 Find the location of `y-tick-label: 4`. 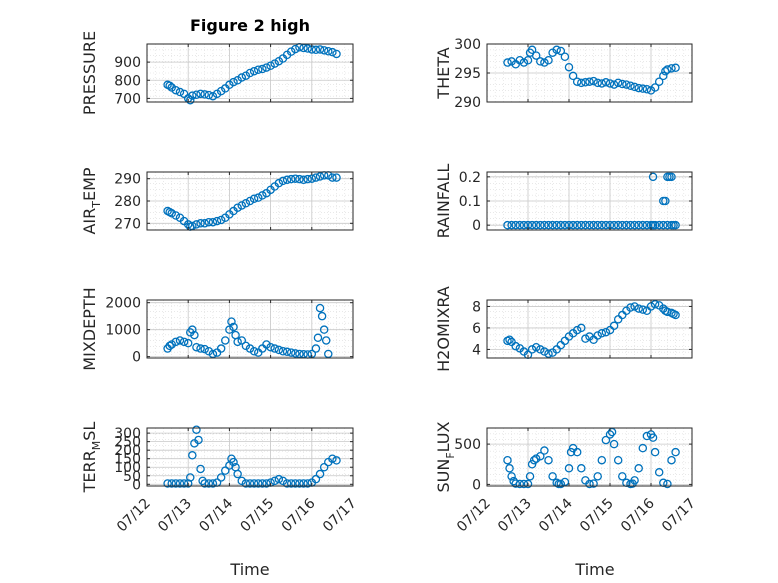

y-tick-label: 4 is located at coordinates (476, 350).